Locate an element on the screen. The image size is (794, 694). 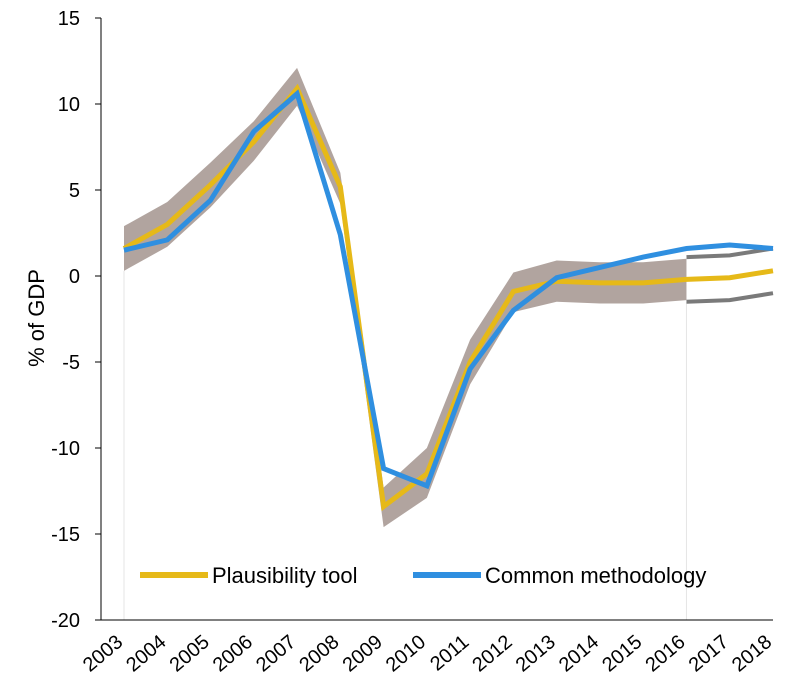
forecast-lower-bound is located at coordinates (730, 297).